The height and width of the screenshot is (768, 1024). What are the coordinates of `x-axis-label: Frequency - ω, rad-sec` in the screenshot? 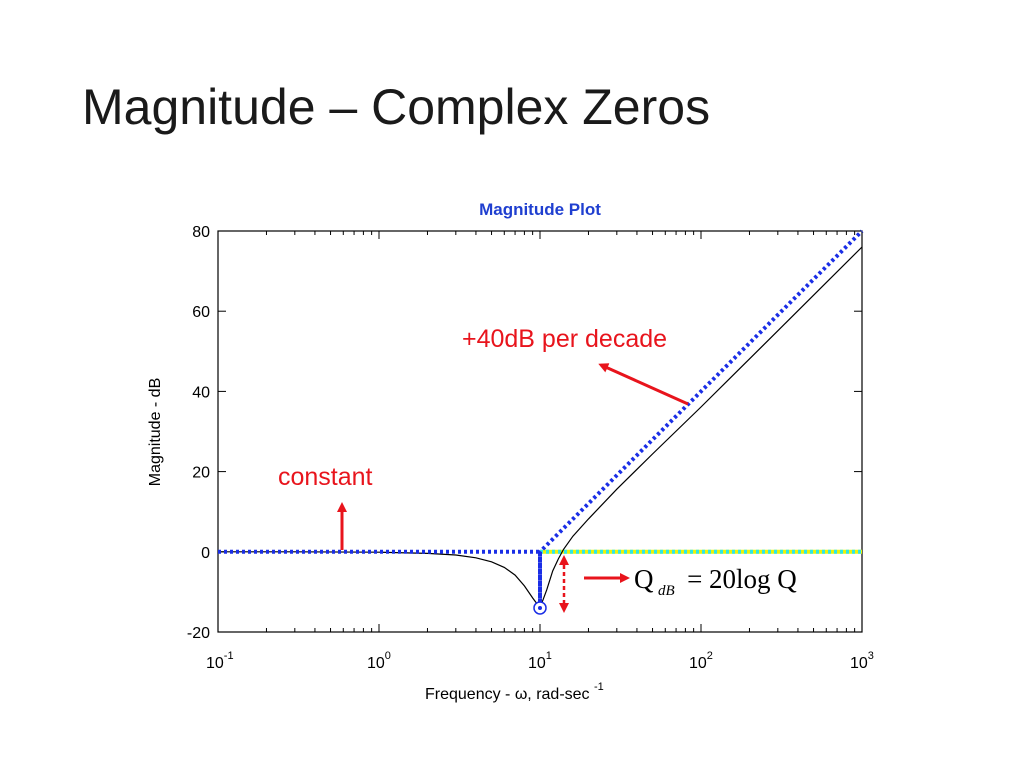 It's located at (507, 694).